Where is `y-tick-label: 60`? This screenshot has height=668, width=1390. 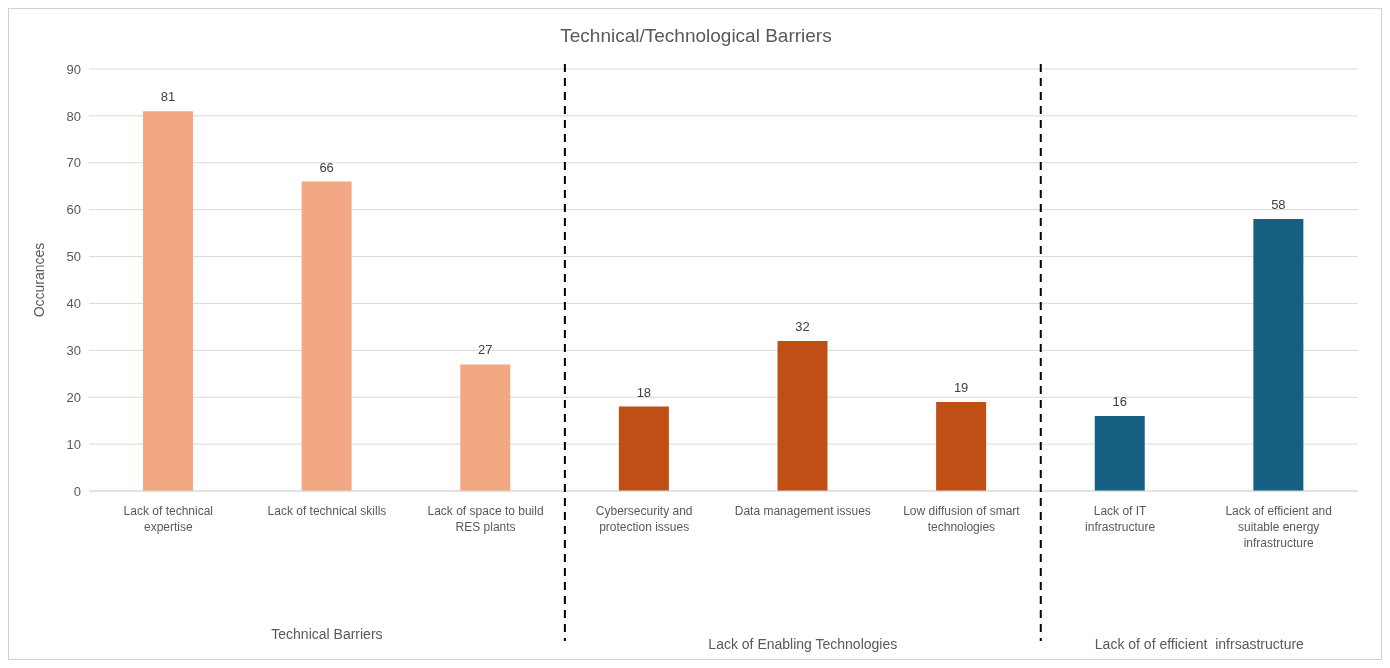 y-tick-label: 60 is located at coordinates (73, 210).